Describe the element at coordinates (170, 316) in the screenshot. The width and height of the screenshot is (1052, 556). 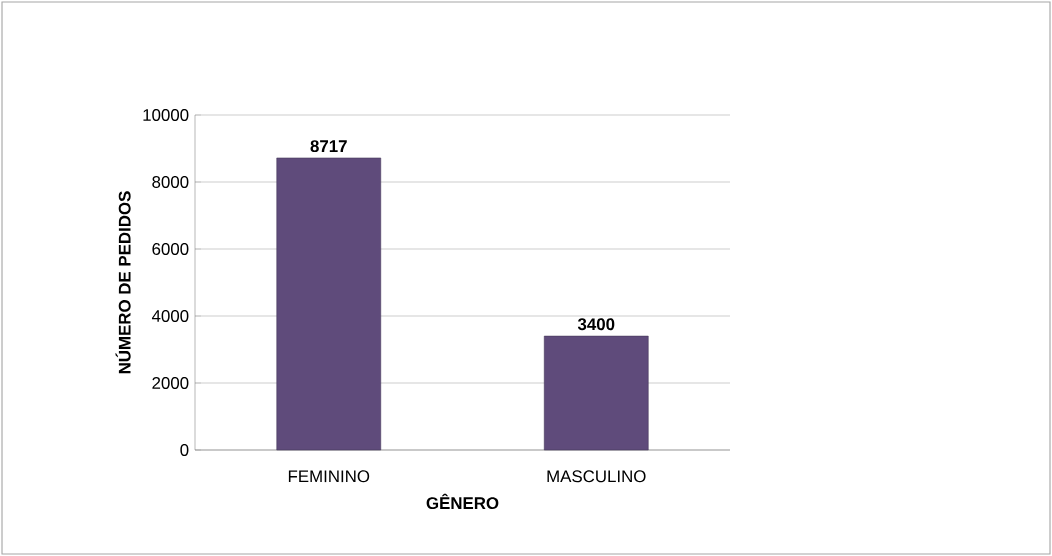
I see `y-tick-label: 4000` at that location.